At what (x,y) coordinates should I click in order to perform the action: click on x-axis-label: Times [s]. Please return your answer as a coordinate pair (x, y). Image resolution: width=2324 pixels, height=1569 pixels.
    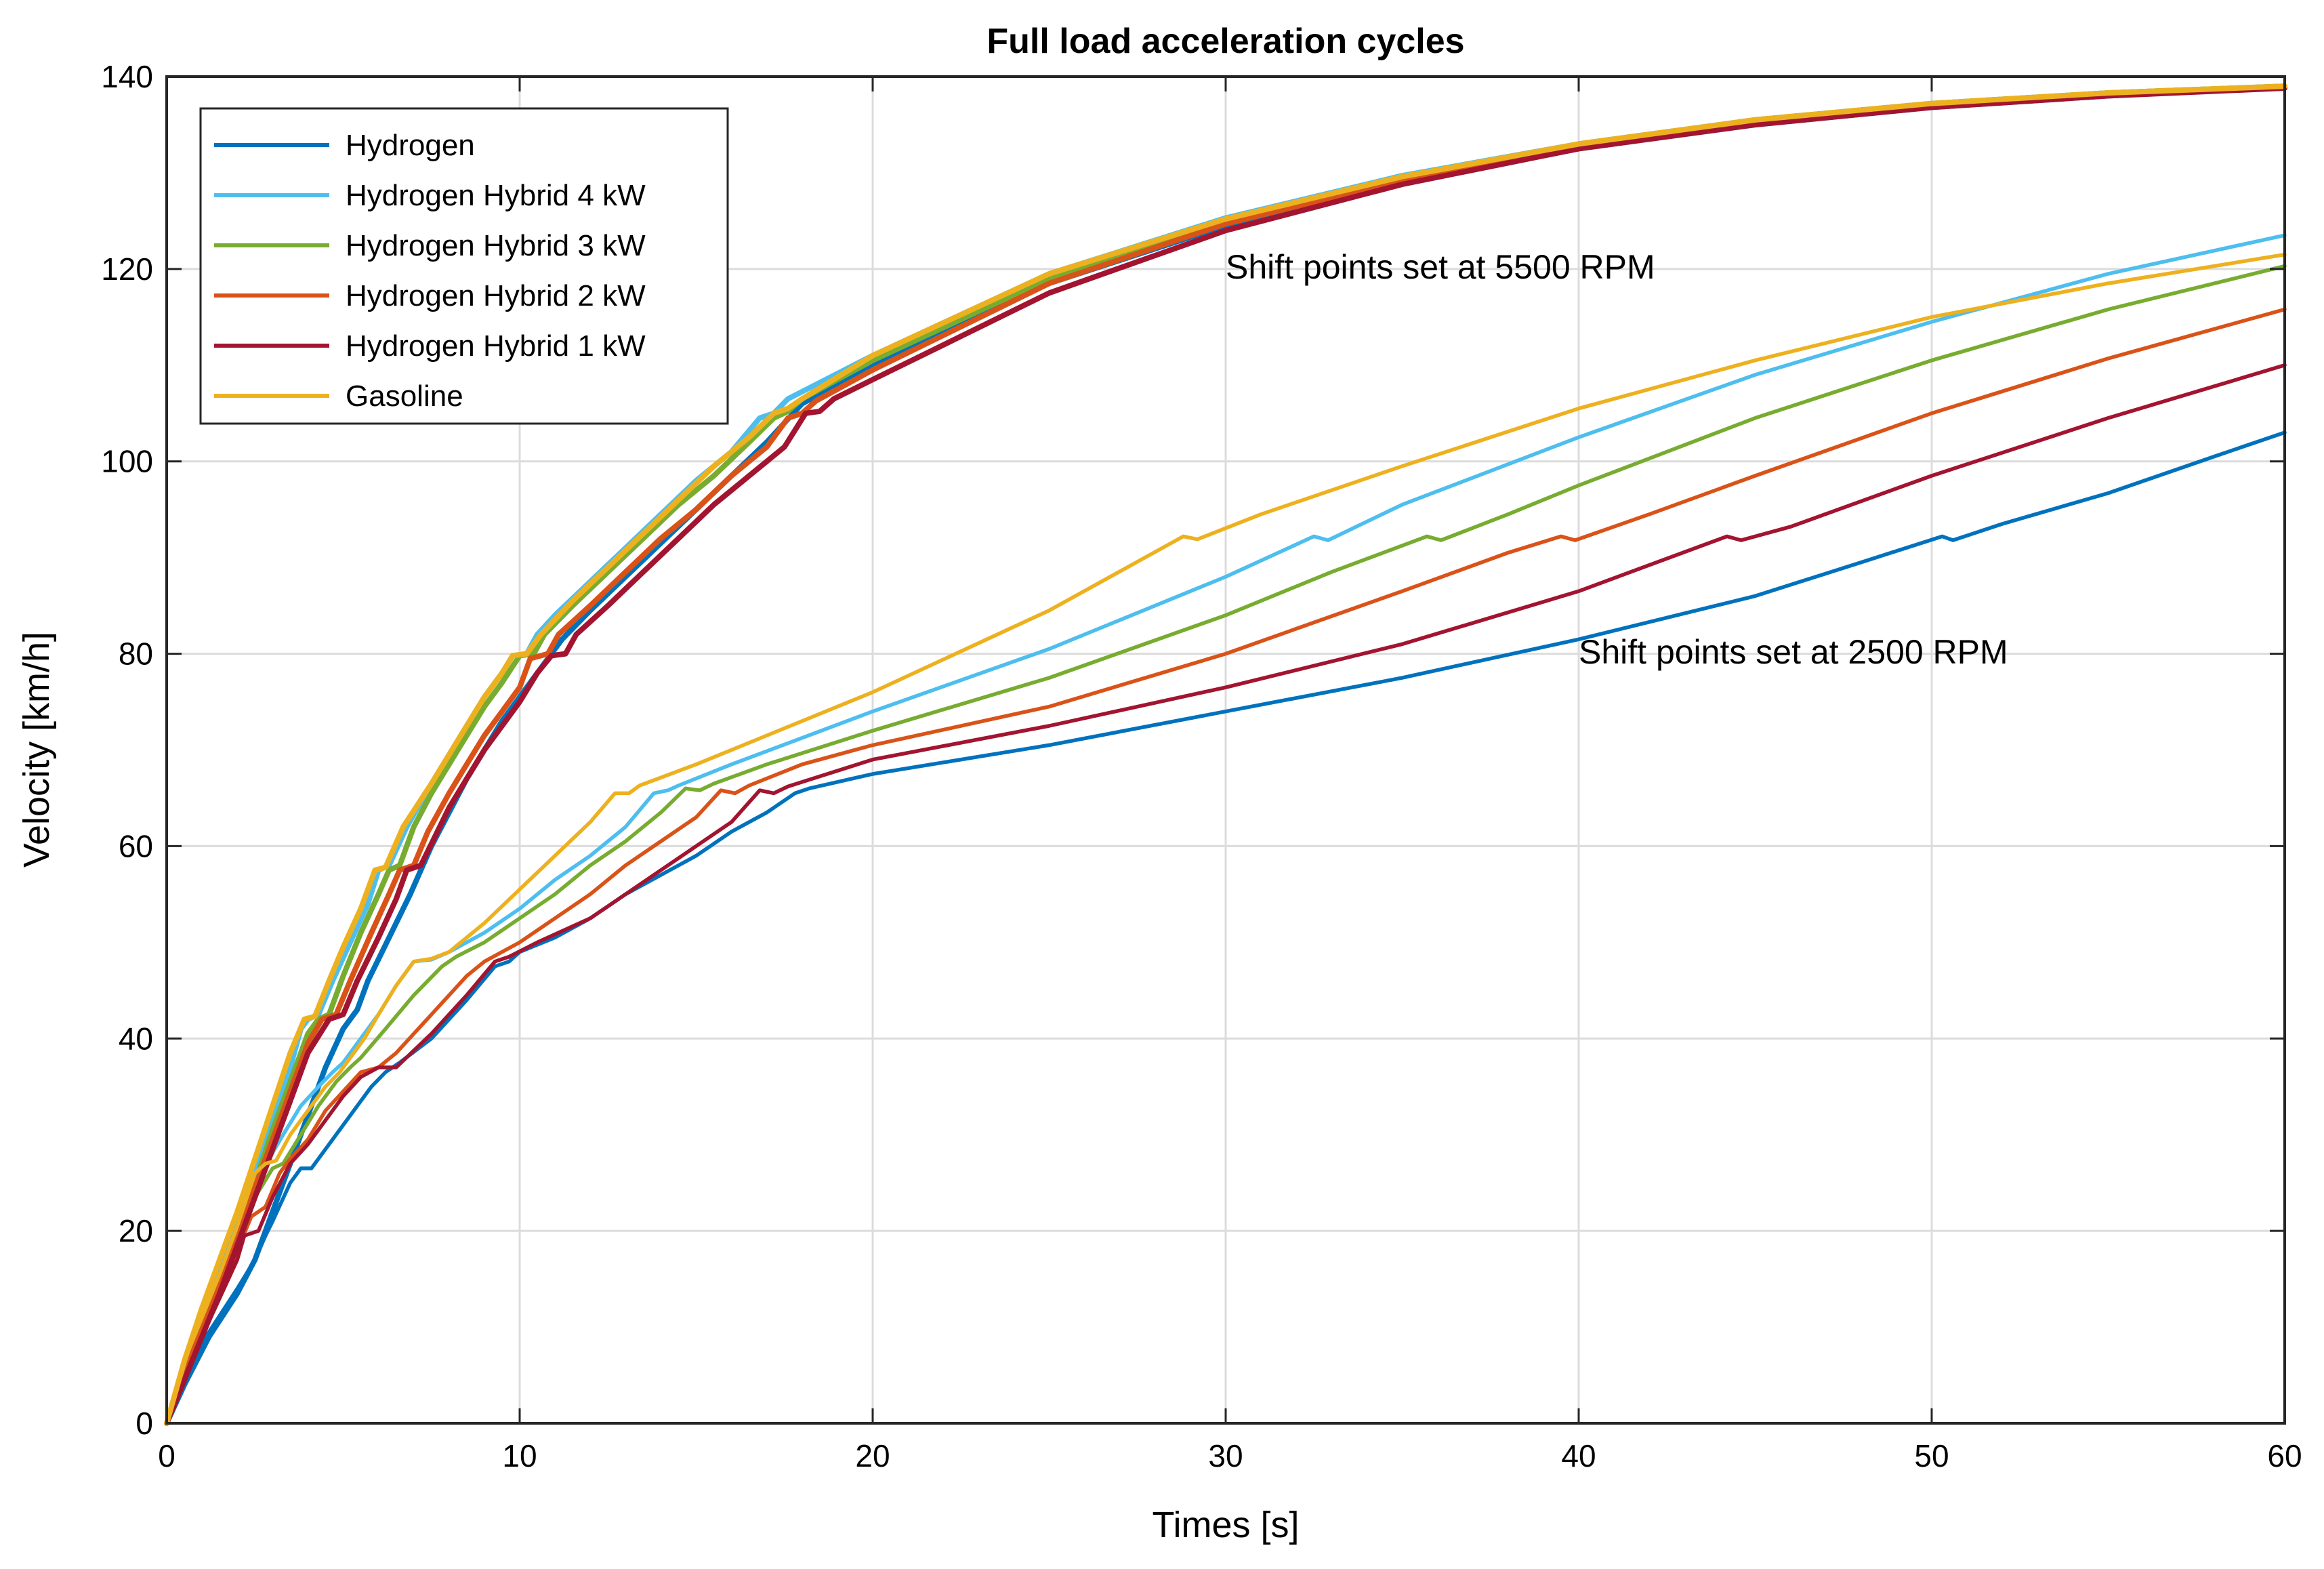
    Looking at the image, I should click on (1225, 1525).